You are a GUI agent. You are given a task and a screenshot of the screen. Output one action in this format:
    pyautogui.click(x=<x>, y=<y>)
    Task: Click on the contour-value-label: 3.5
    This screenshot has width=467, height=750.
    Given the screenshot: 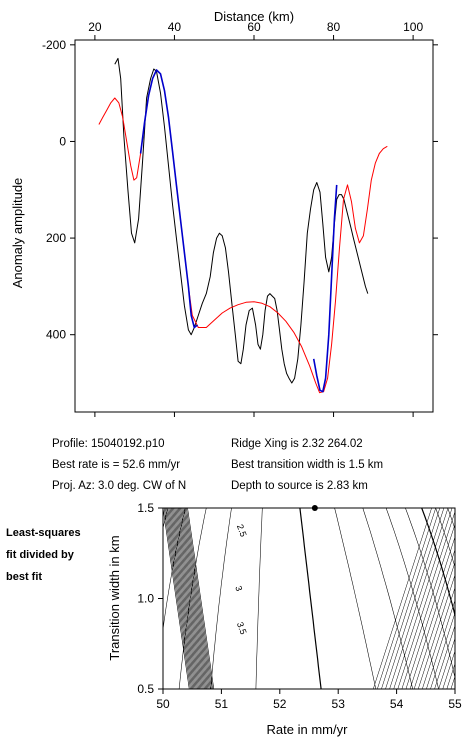 What is the action you would take?
    pyautogui.click(x=242, y=628)
    